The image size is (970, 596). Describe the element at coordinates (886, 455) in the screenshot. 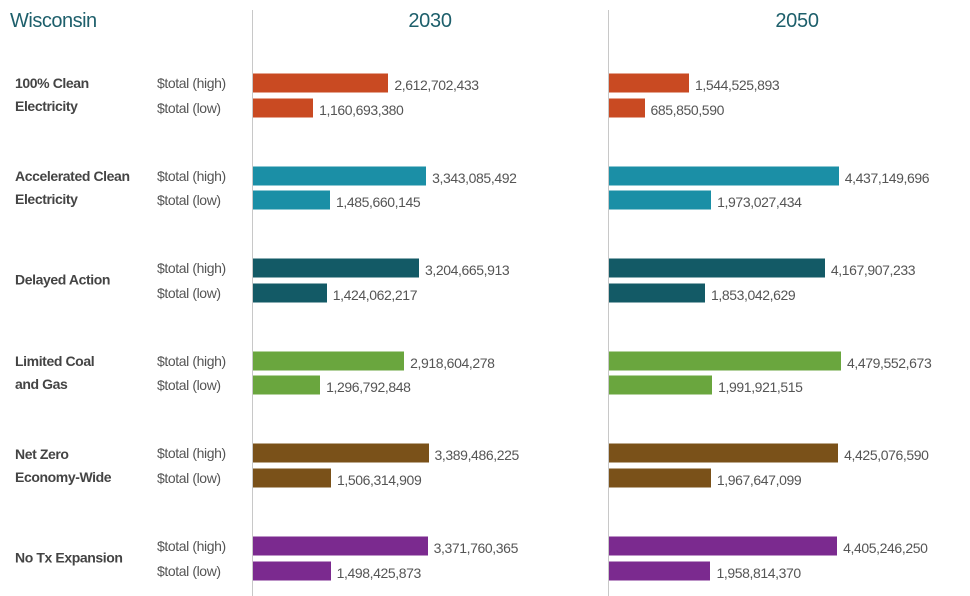

I see `value-label: 4,425,076,590` at that location.